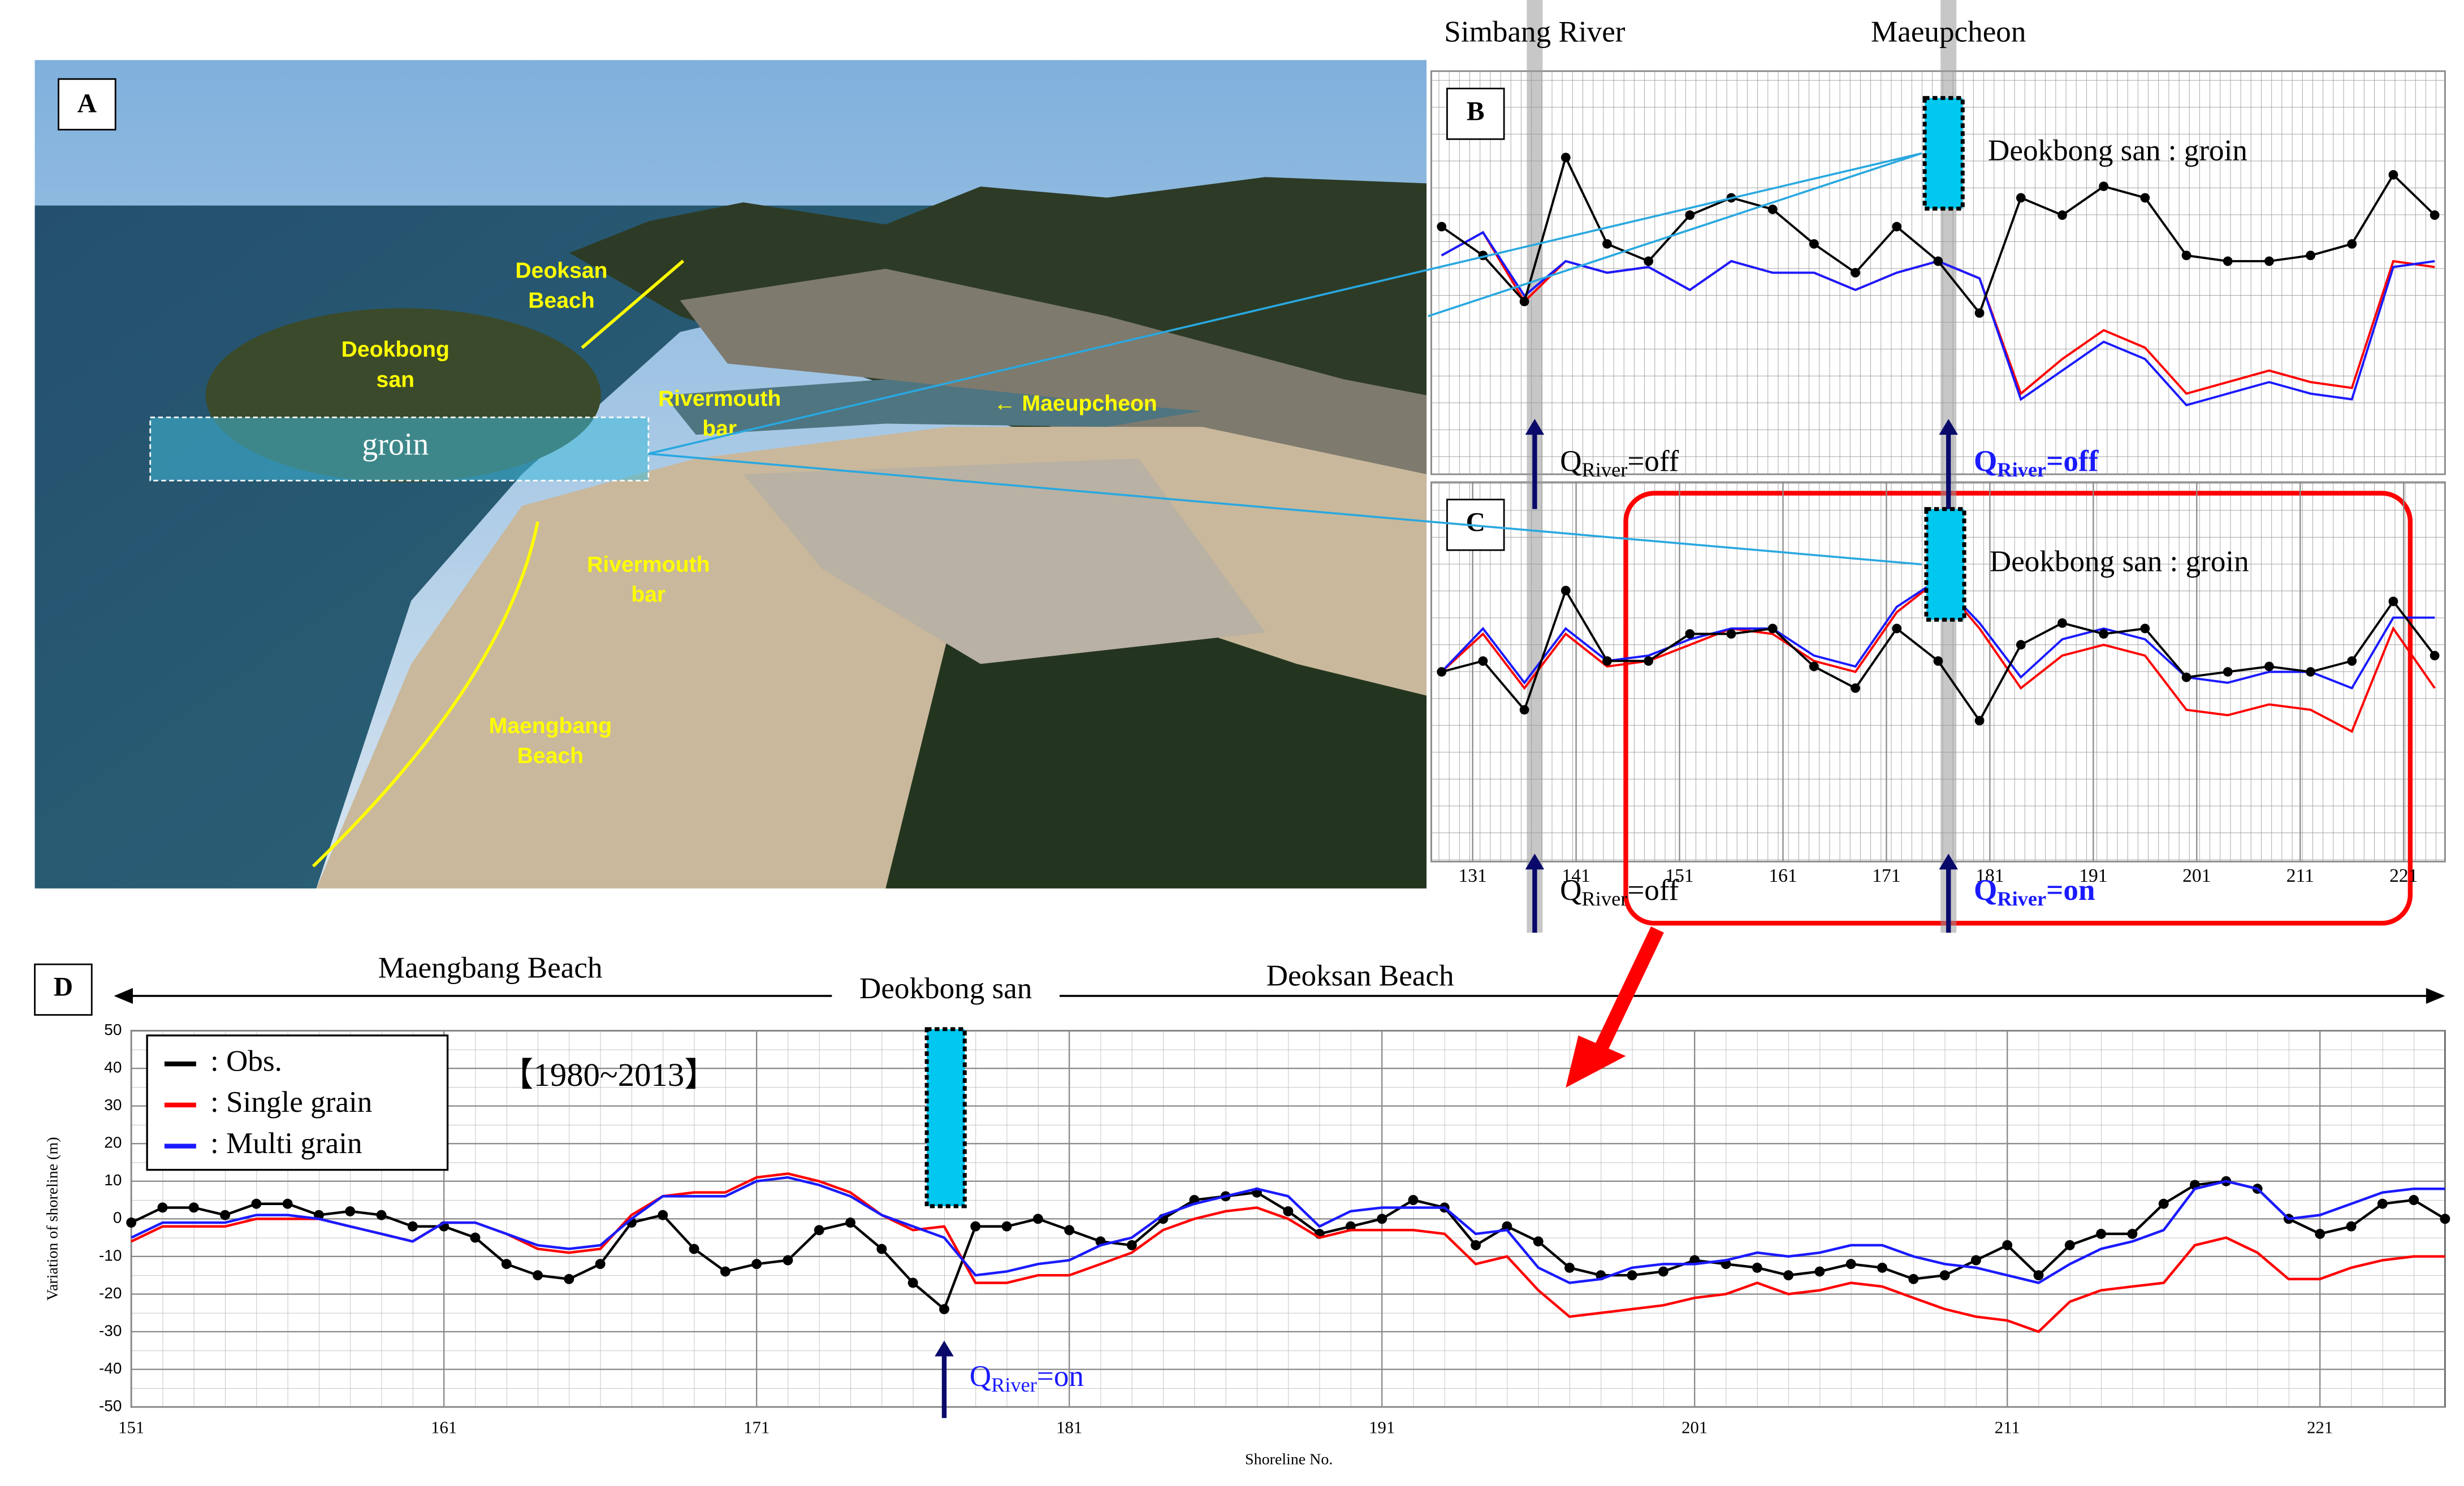 The height and width of the screenshot is (1486, 2464). What do you see at coordinates (291, 1102) in the screenshot?
I see `legend-label: : Single grain` at bounding box center [291, 1102].